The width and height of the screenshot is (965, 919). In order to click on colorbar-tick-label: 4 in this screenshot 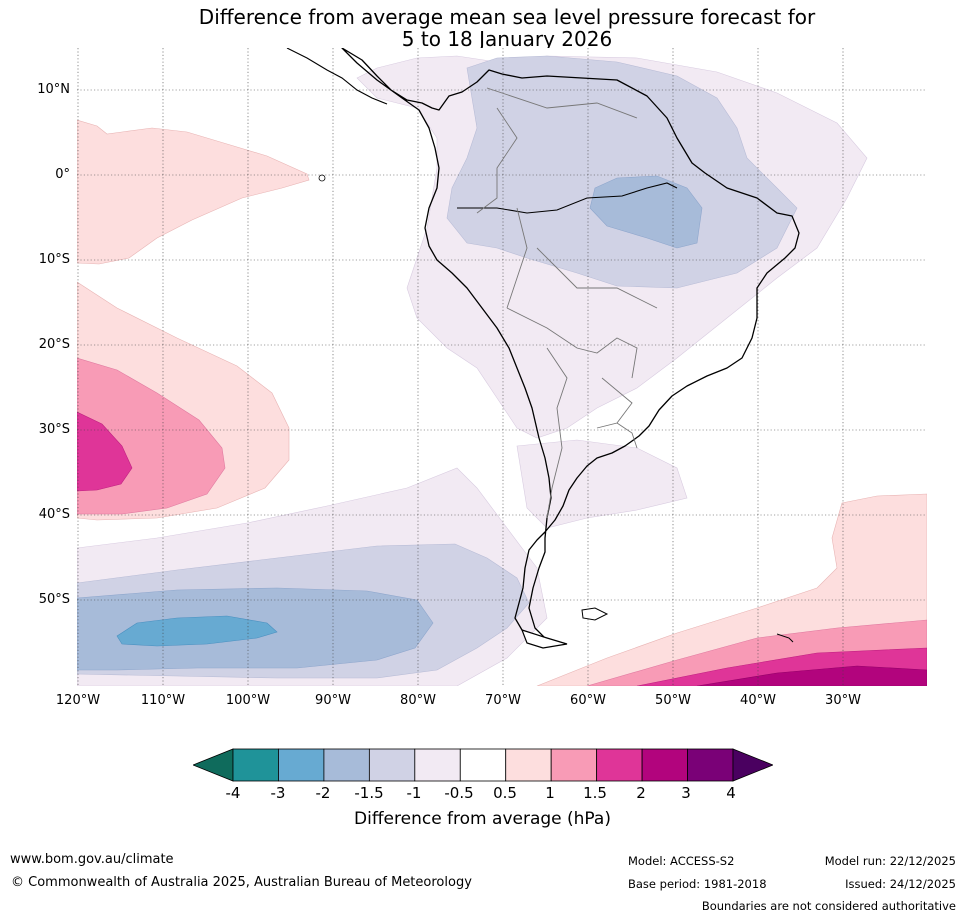, I will do `click(731, 793)`.